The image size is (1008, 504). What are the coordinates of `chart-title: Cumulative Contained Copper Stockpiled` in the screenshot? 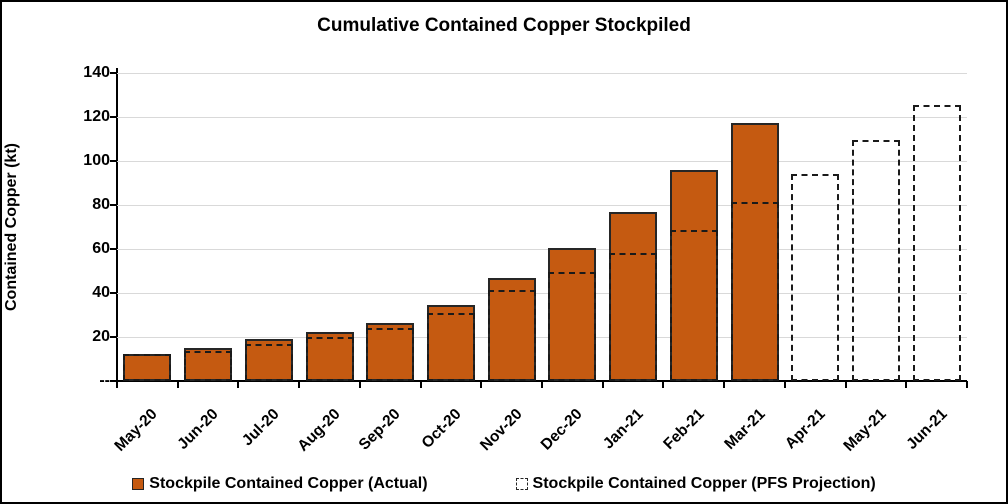 It's located at (504, 25).